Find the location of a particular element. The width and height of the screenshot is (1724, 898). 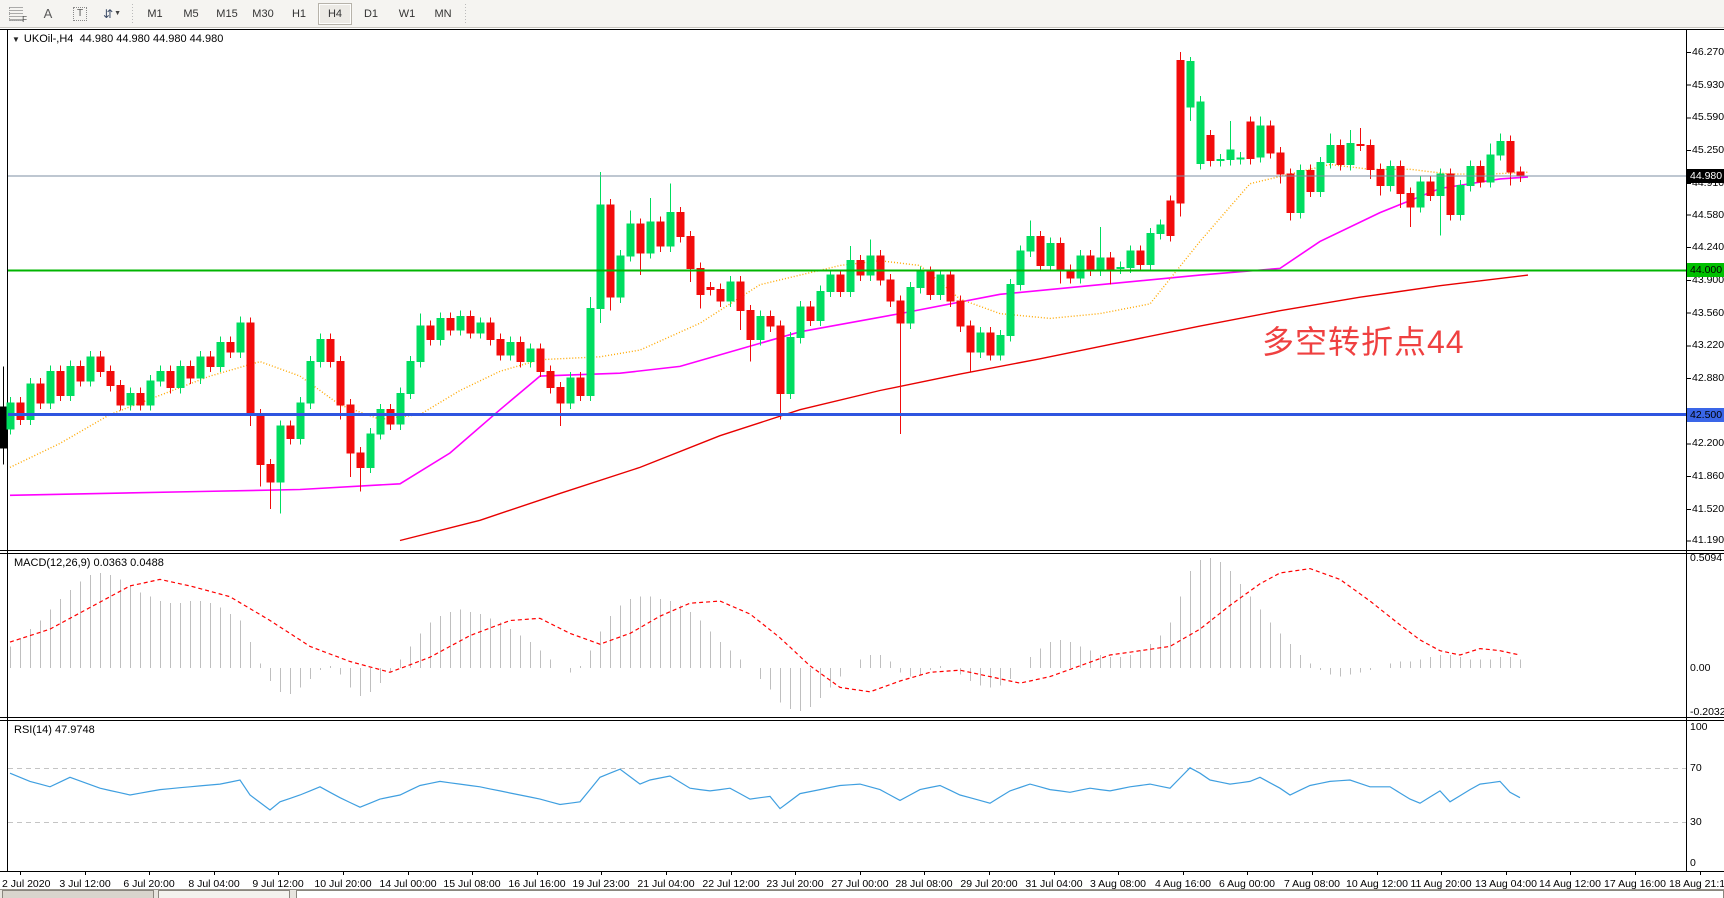

rsi-axis-label: 100 is located at coordinates (1699, 727).